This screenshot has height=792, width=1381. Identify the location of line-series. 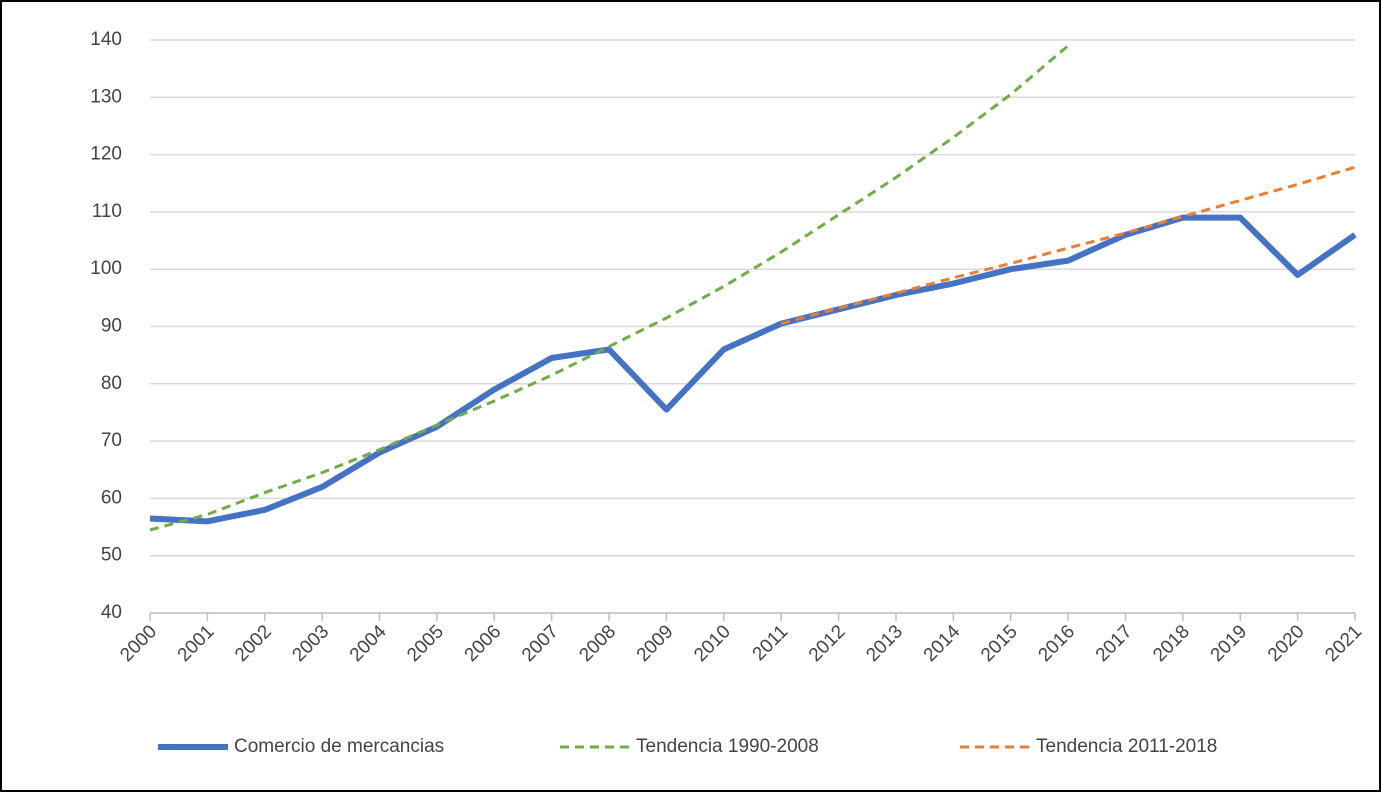
(1068, 245).